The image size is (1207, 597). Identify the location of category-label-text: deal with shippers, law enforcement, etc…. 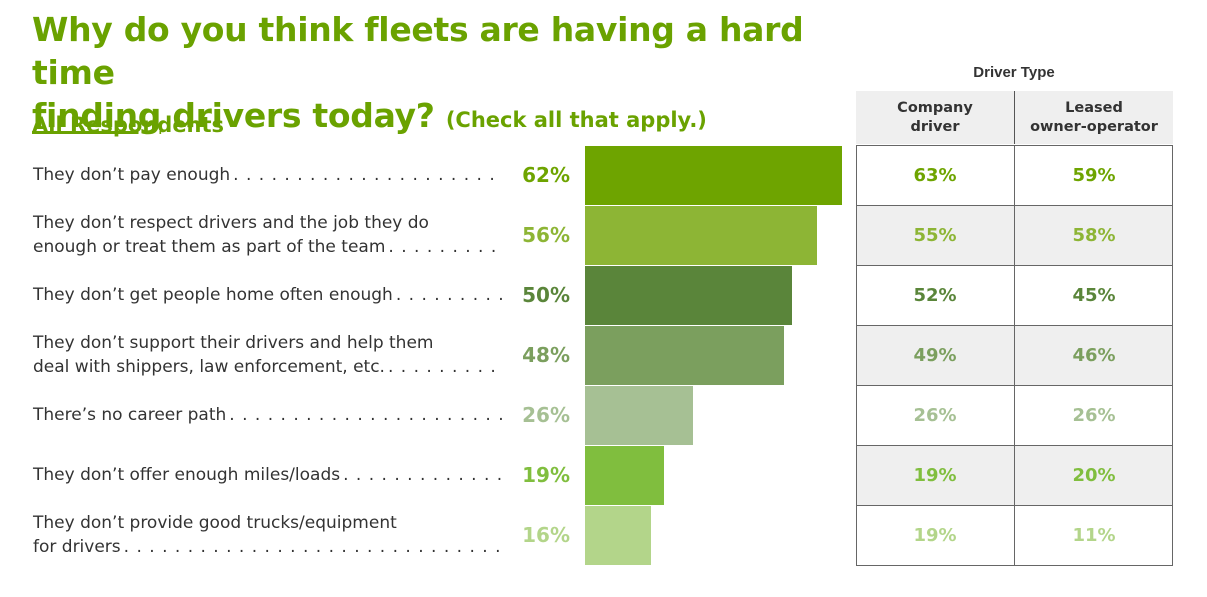
(209, 367).